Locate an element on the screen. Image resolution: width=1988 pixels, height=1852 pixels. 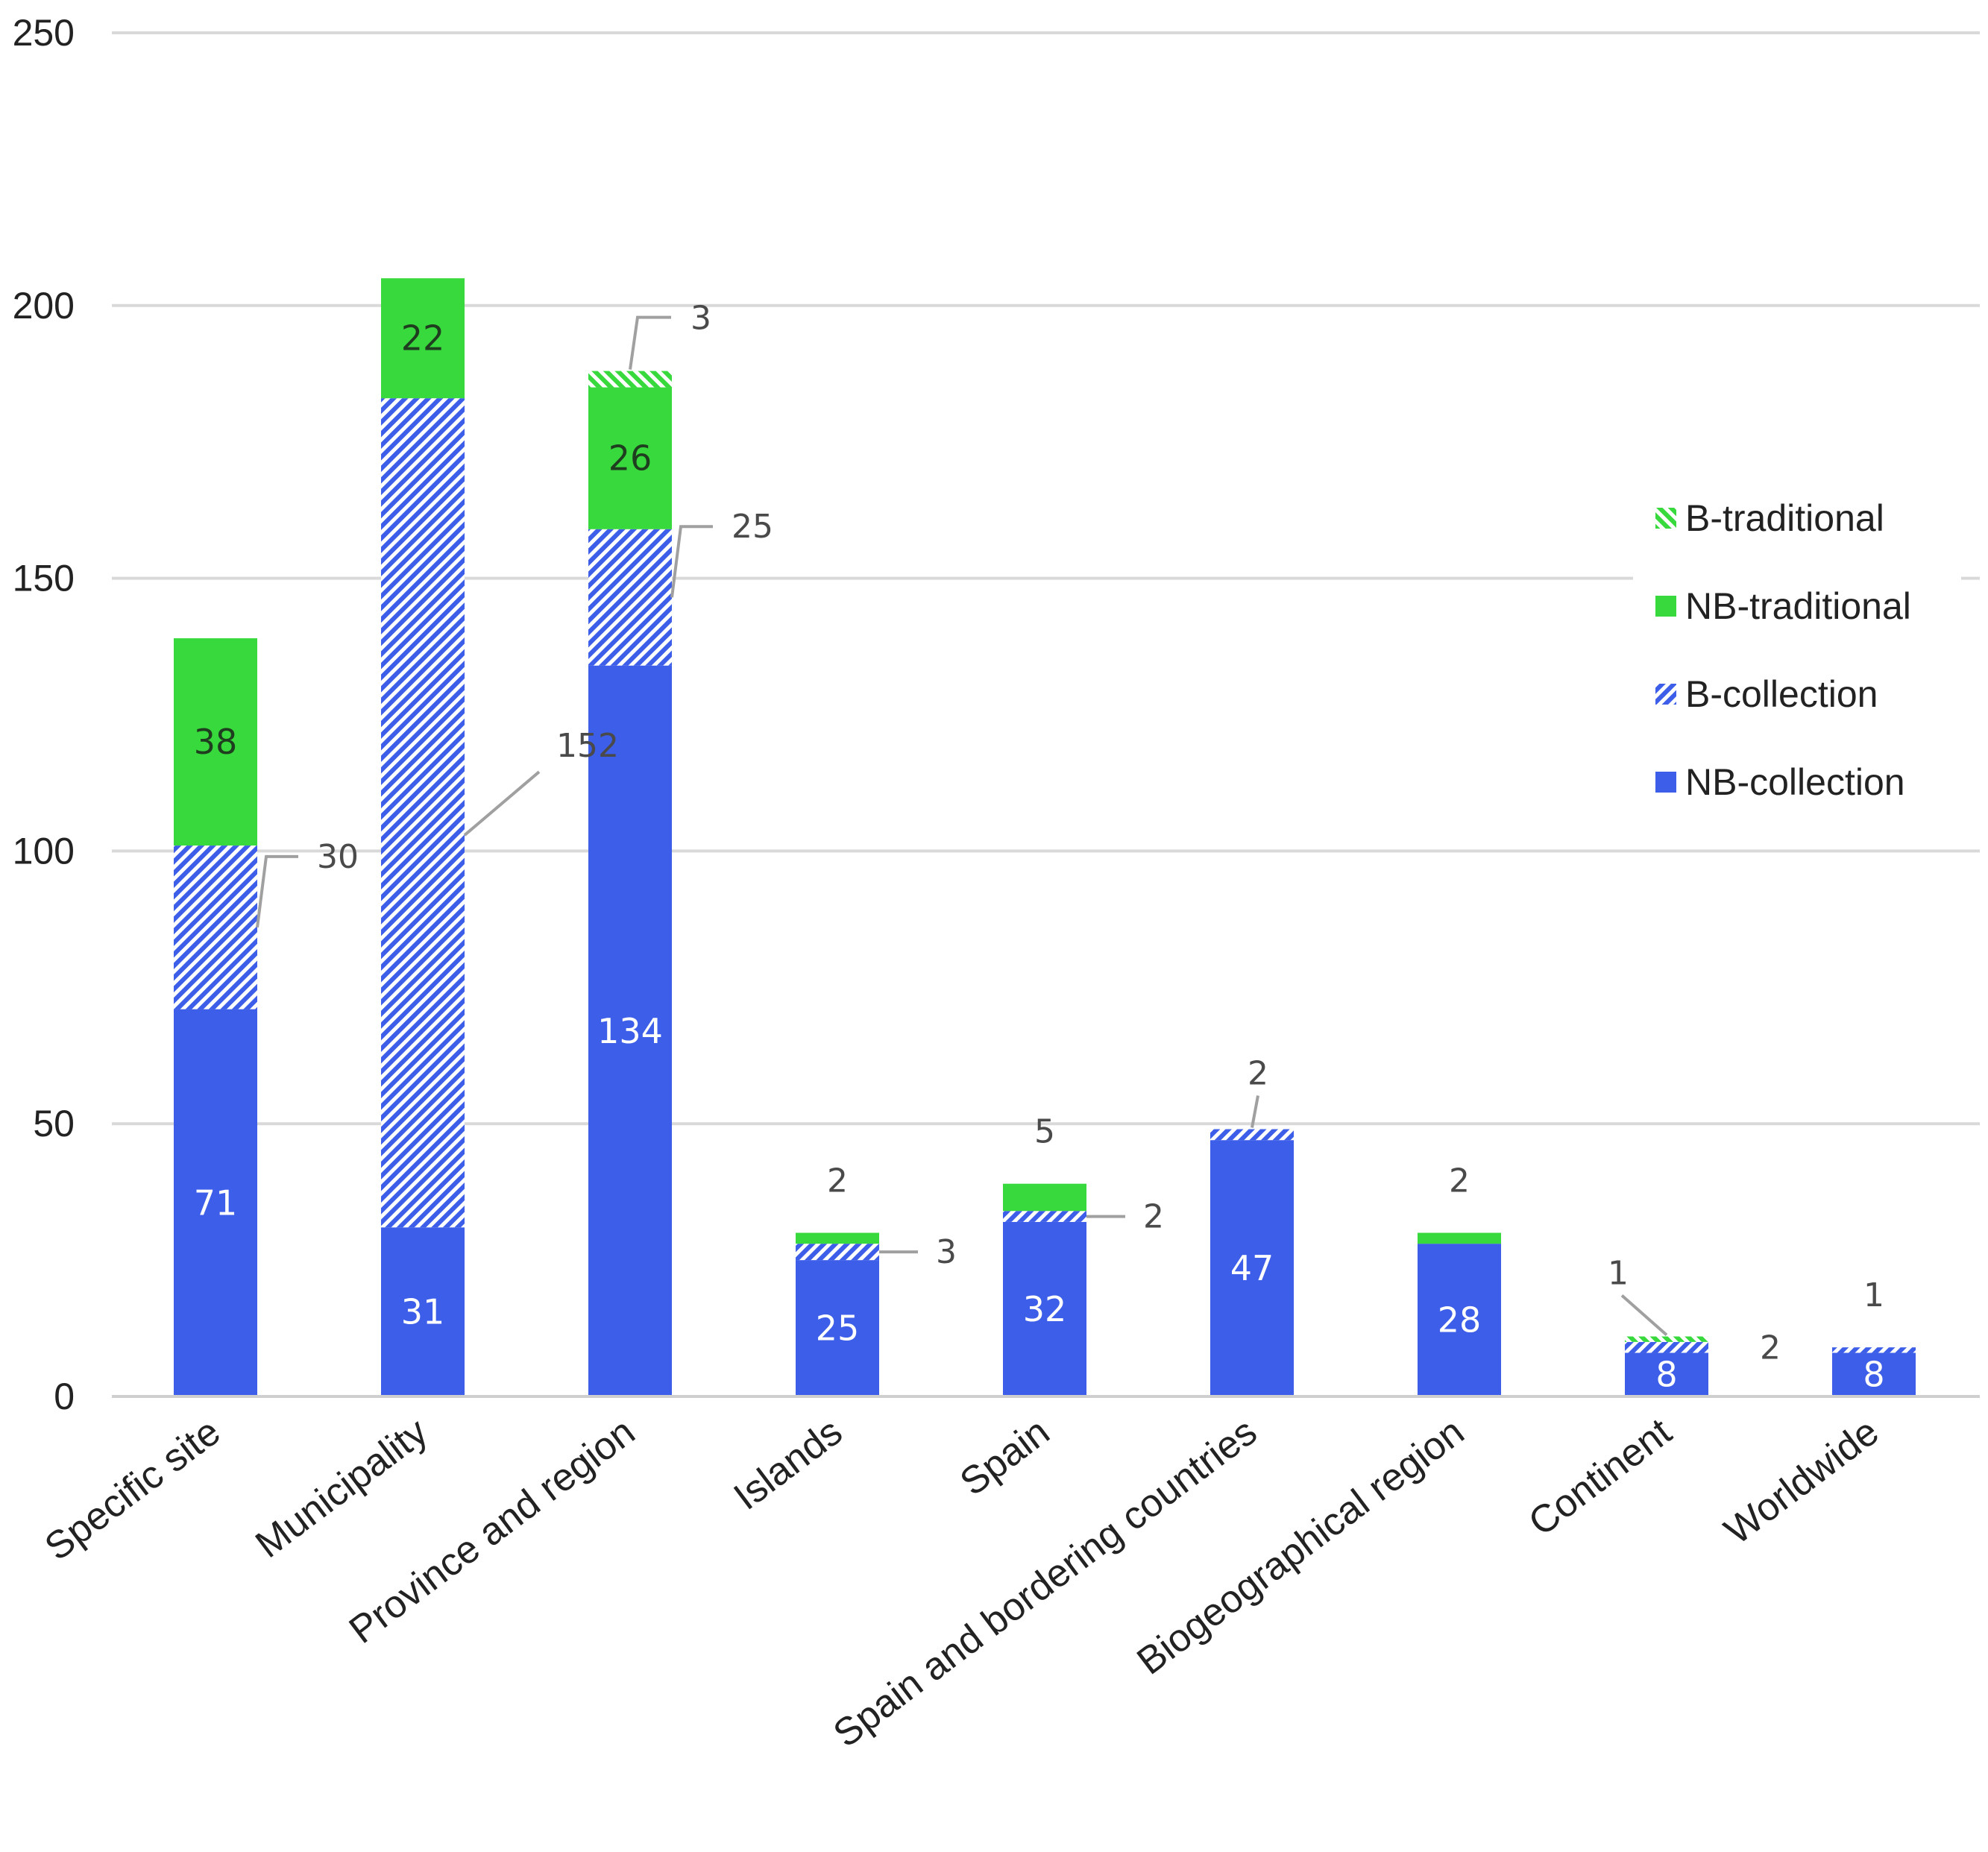
legend-label-nb-collection: NB-collection is located at coordinates (1795, 782).